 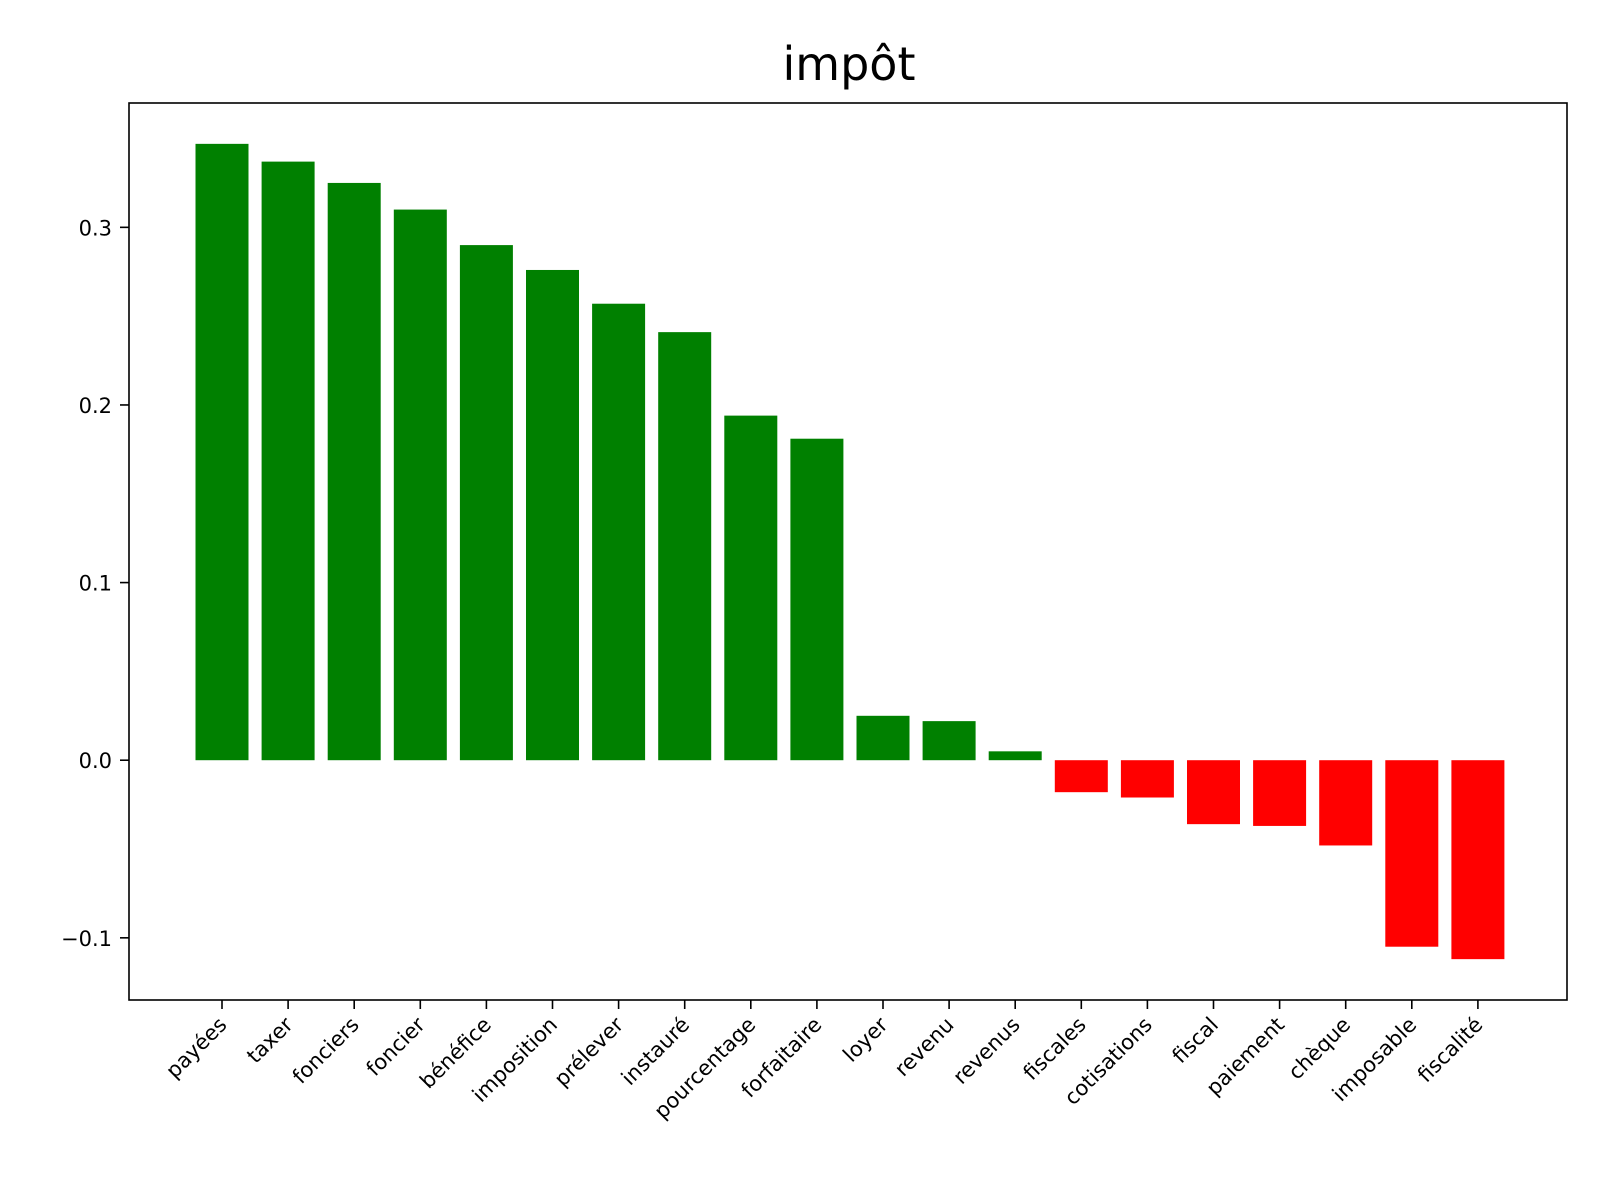 I want to click on y-axis: −0.1 0.0 0.1 0.2 0.3, so click(x=95, y=583).